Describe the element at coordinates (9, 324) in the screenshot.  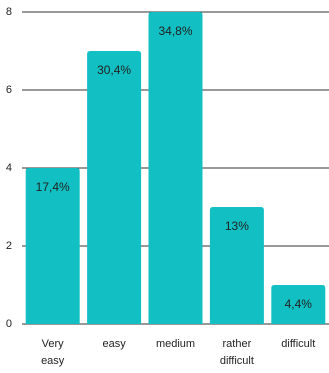
I see `y-tick-label: 0` at that location.